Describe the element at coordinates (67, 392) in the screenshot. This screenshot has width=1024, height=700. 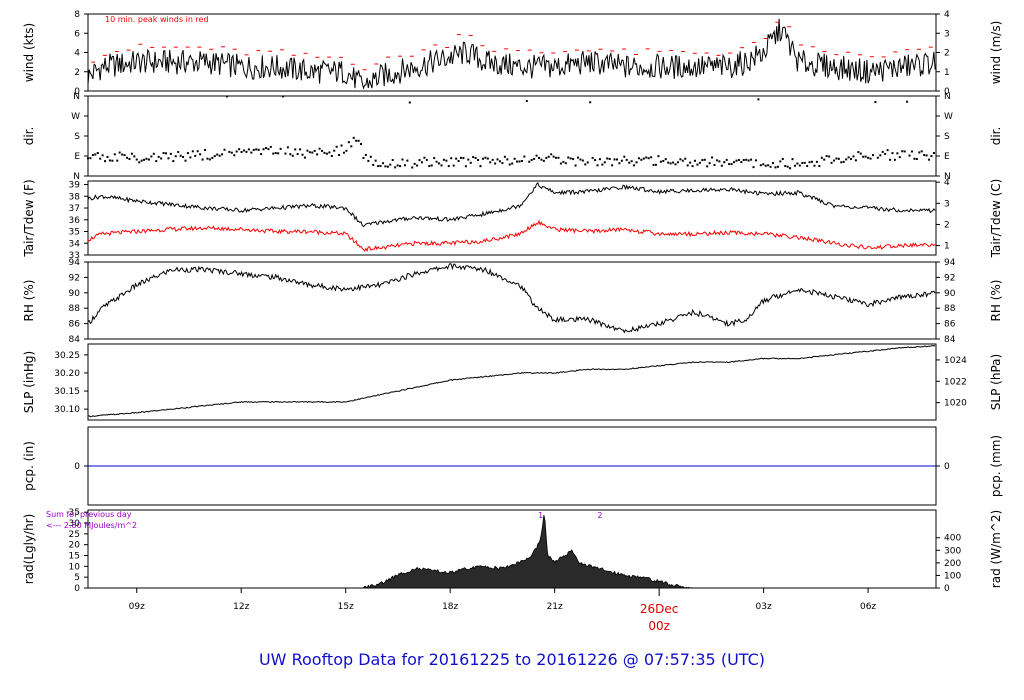
I see `left-tick-label-slp: 30.15` at that location.